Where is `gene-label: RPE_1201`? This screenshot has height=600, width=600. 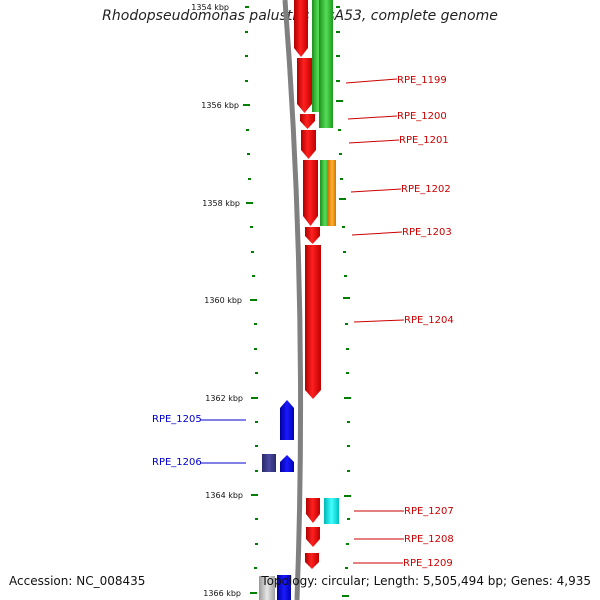 gene-label: RPE_1201 is located at coordinates (424, 140).